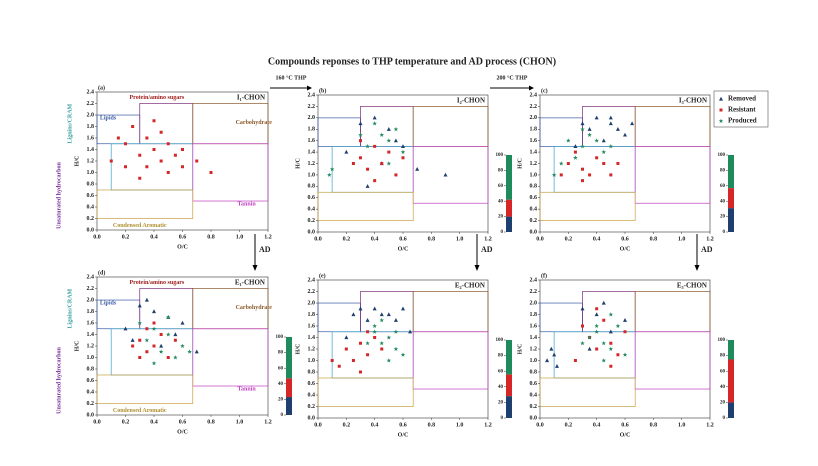  I want to click on region-label: Lipids, so click(108, 303).